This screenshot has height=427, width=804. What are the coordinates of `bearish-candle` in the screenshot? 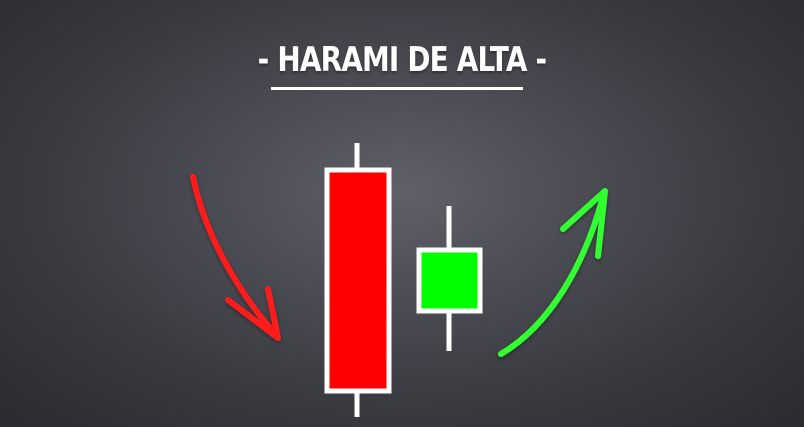 It's located at (358, 280).